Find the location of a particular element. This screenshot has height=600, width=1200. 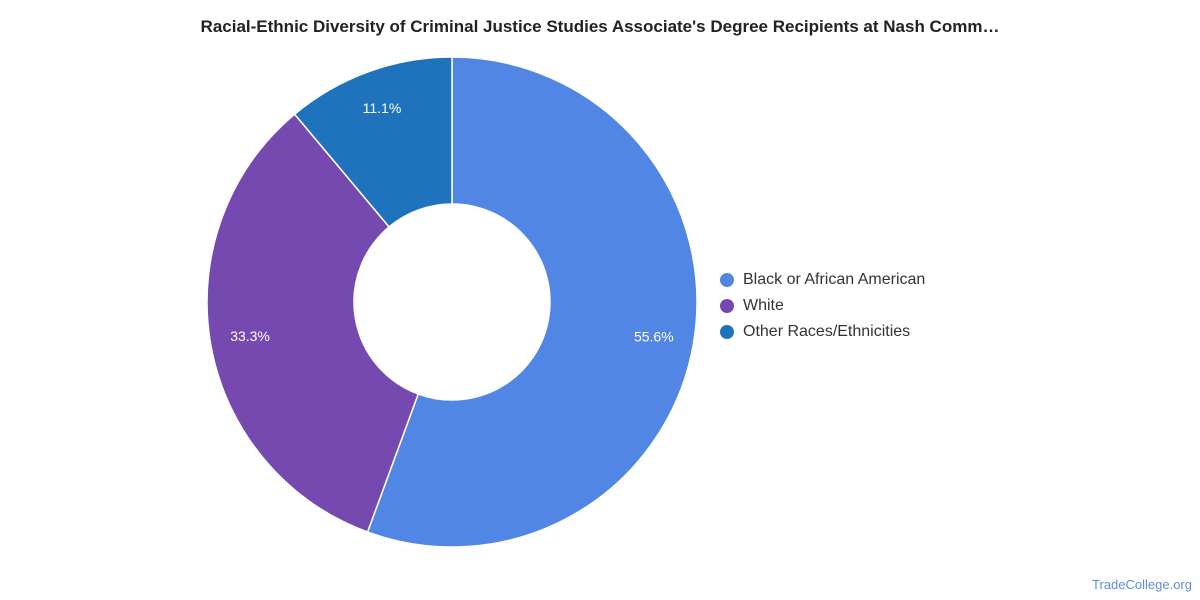

legend-label-3: Other Races/Ethnicities is located at coordinates (827, 331).